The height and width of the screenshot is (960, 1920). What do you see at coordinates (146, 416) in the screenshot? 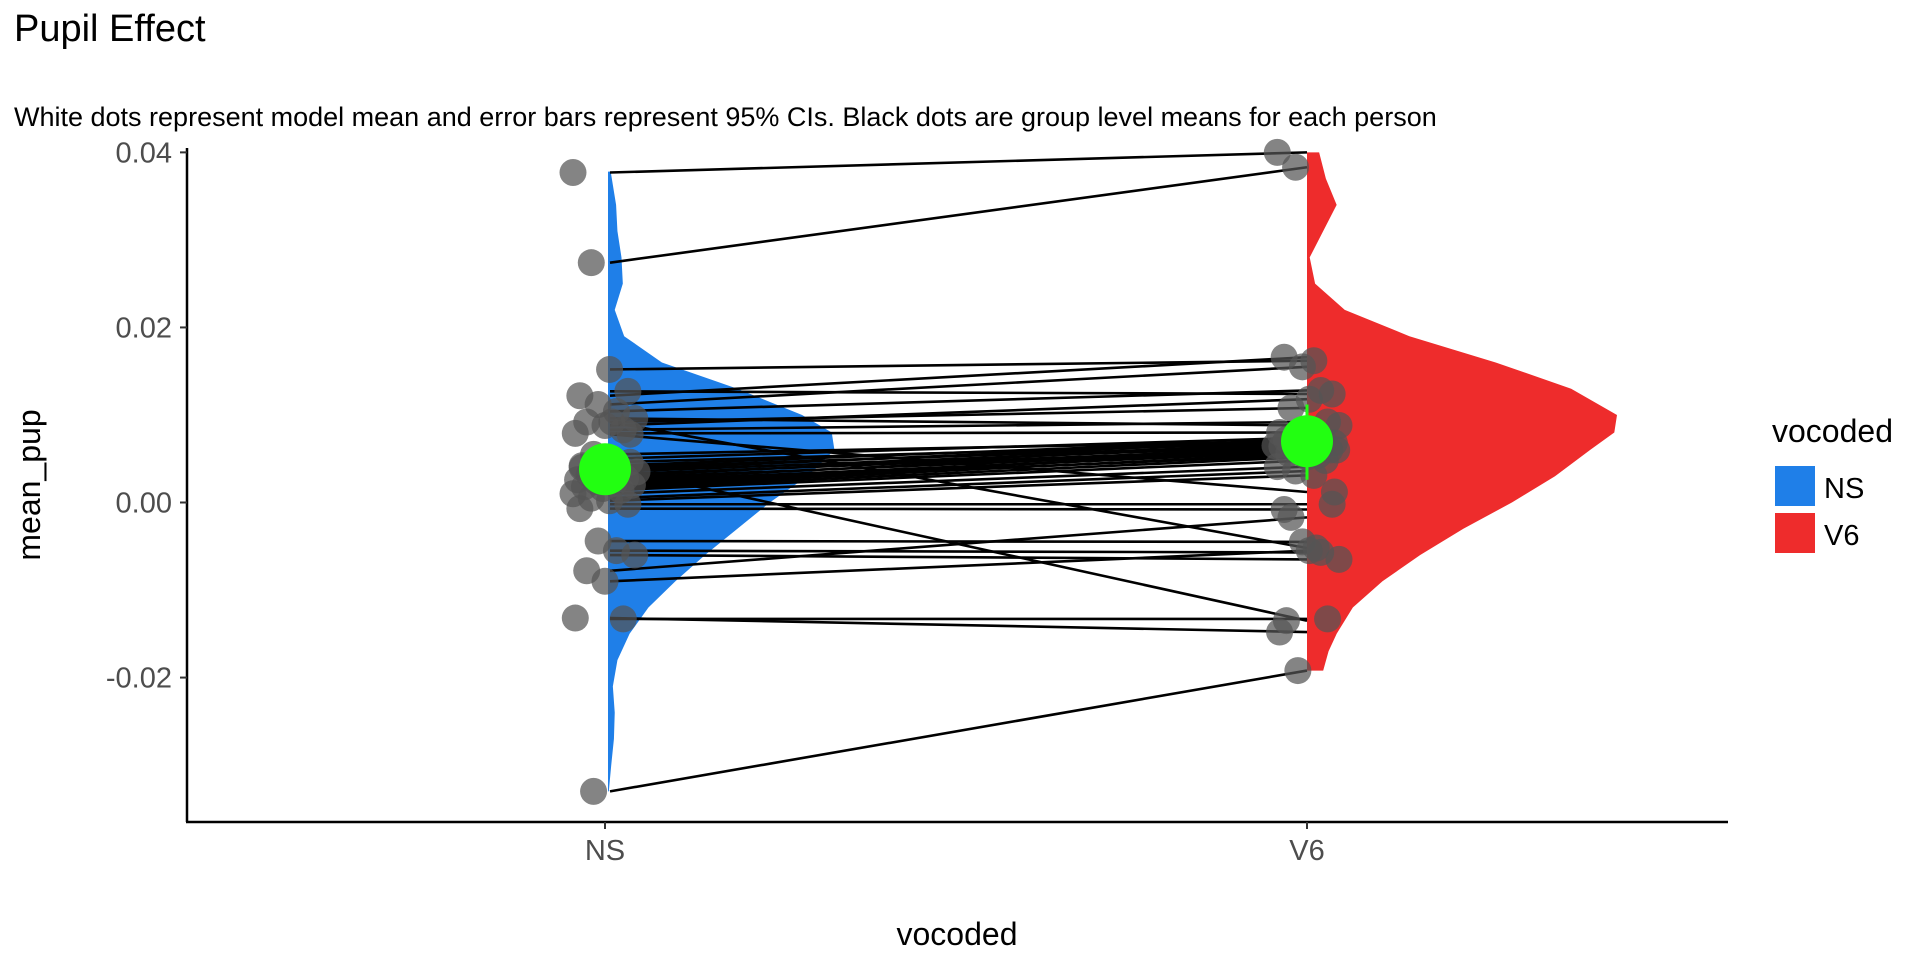
I see `y-axis-ticks: 0.04 0.02 0.00 -0.02` at bounding box center [146, 416].